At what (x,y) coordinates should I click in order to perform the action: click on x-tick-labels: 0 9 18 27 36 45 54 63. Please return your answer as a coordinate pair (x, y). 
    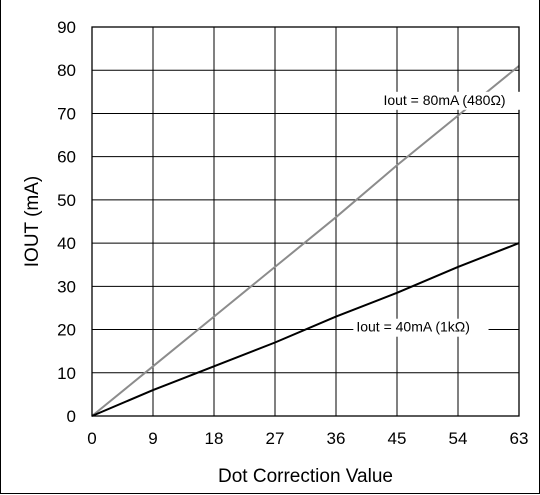
    Looking at the image, I should click on (307, 438).